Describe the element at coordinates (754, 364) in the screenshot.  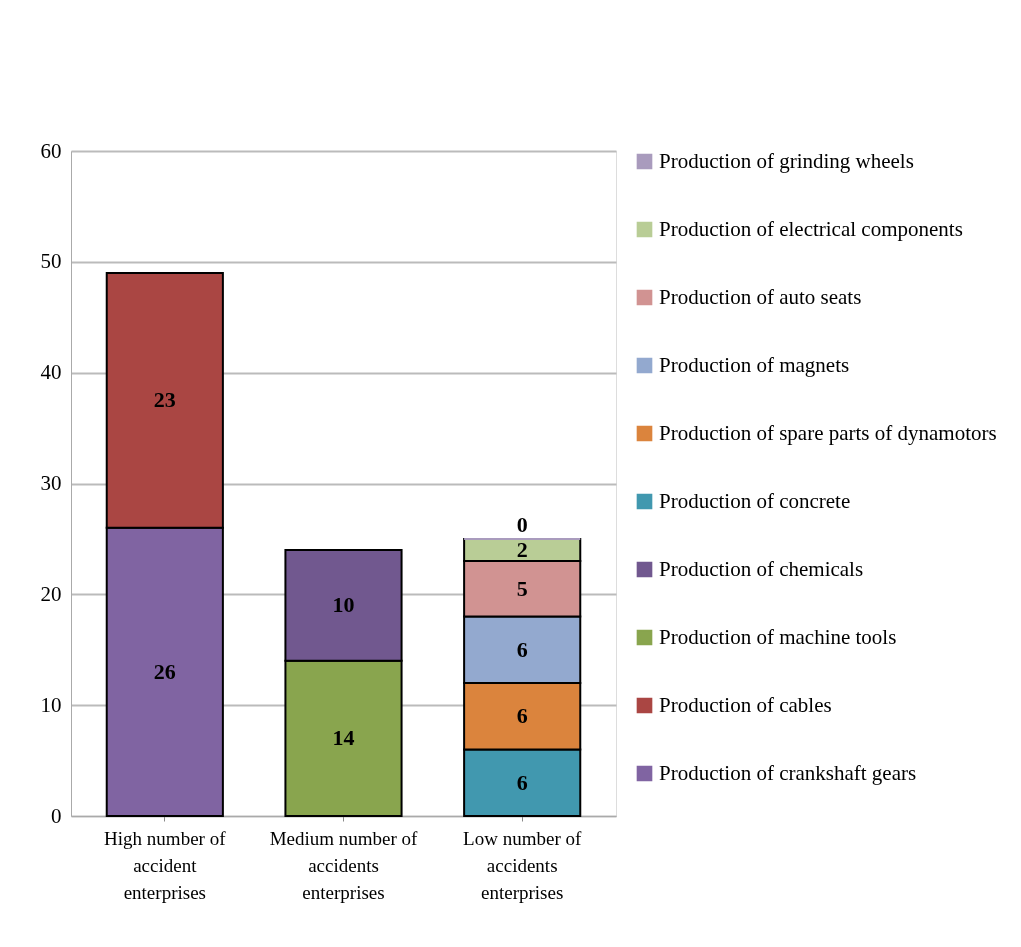
I see `legend-label: Production of magnets` at that location.